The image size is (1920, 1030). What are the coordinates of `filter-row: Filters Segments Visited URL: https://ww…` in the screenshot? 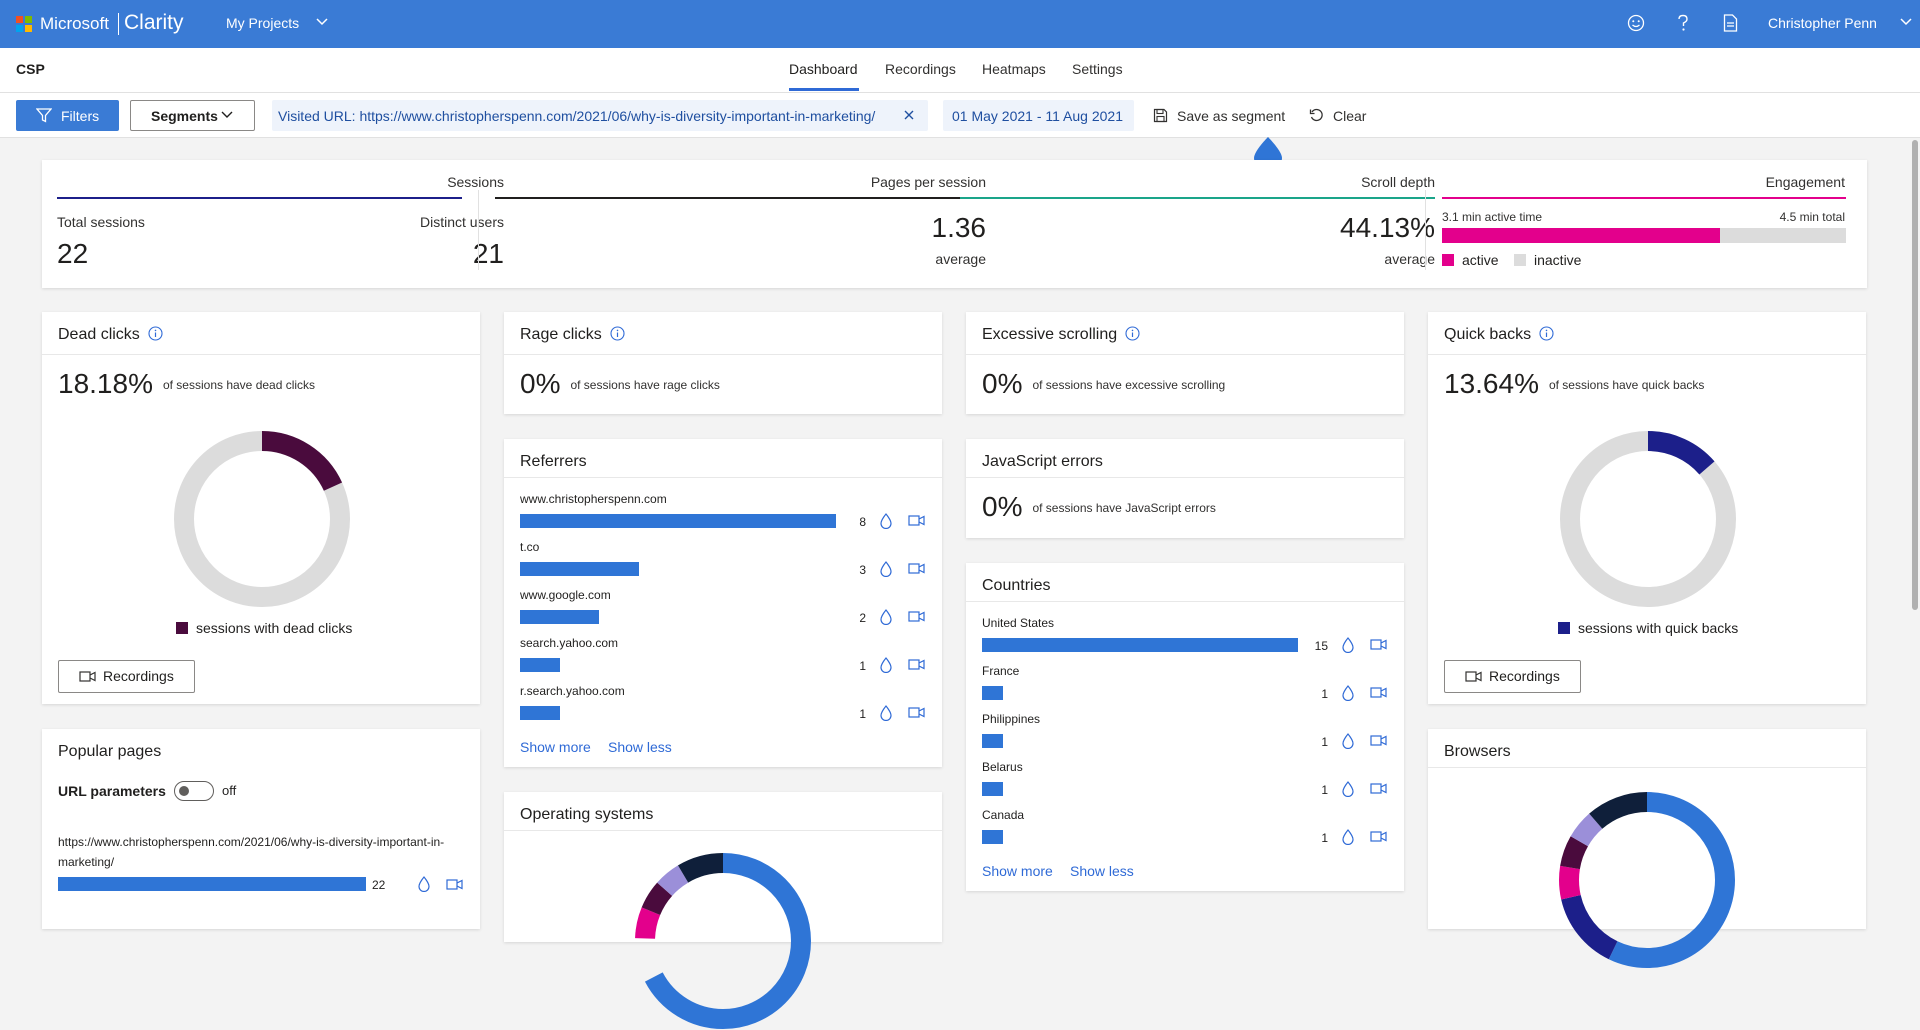 It's located at (960, 115).